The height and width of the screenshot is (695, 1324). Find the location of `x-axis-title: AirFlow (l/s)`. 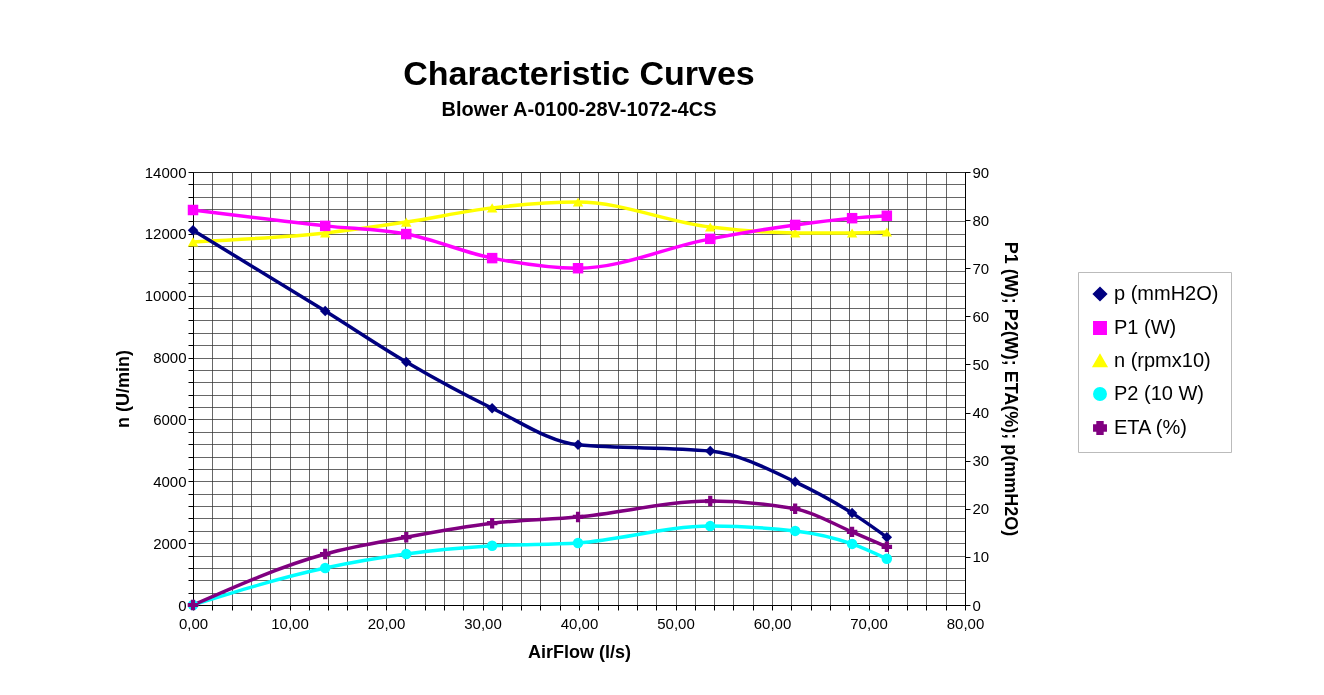

x-axis-title: AirFlow (l/s) is located at coordinates (579, 651).